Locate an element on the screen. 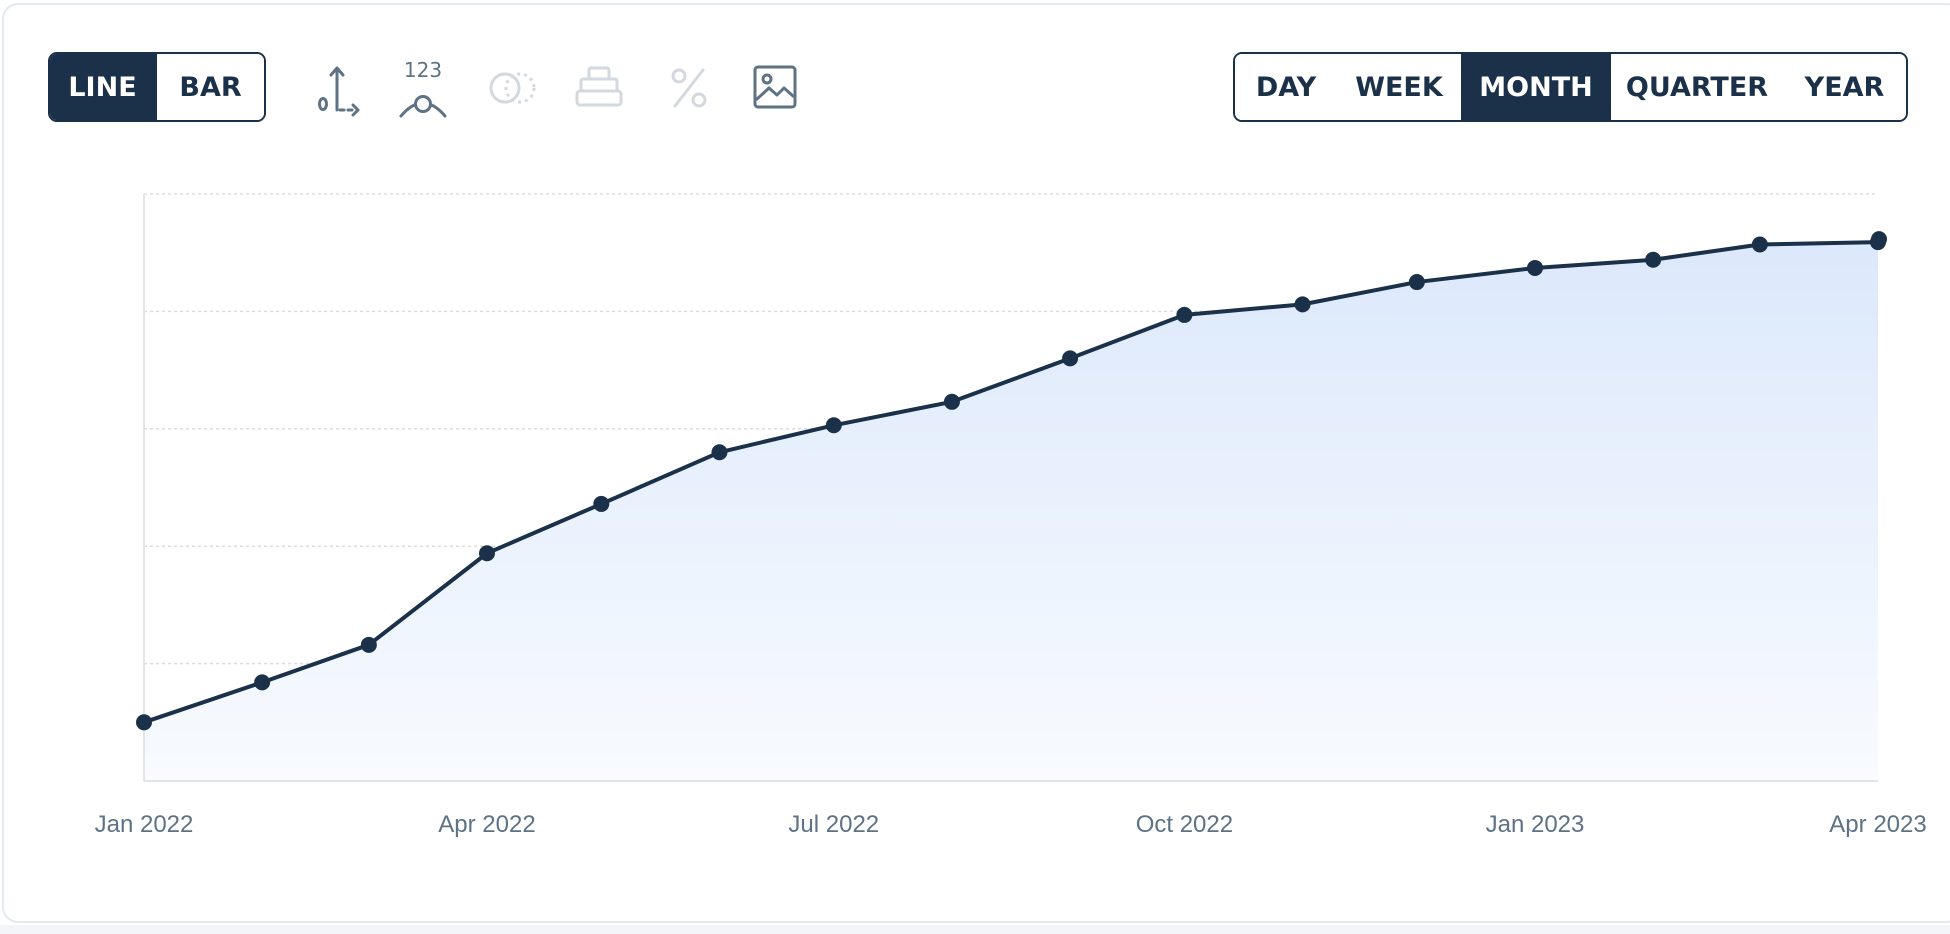 The width and height of the screenshot is (1950, 934). x-tick-label: Apr 2023 is located at coordinates (1877, 824).